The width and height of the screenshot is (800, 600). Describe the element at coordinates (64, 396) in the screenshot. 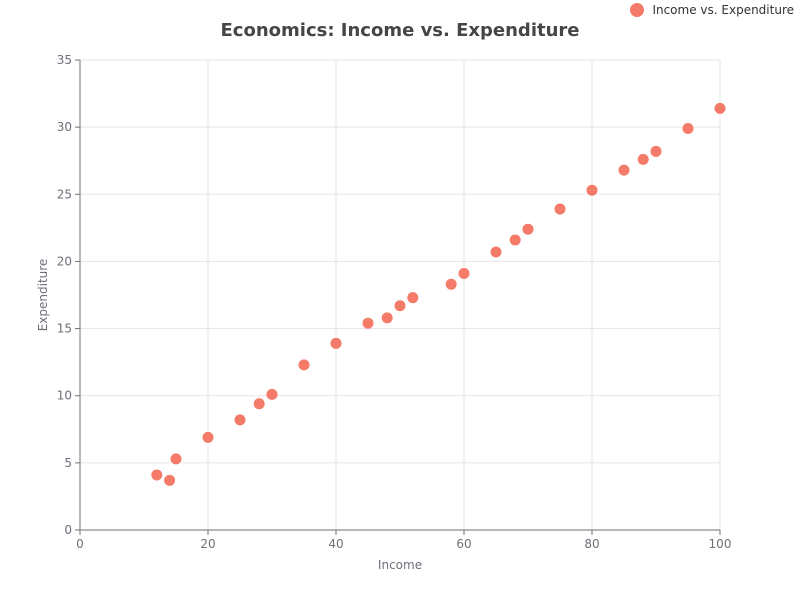

I see `y-tick-label: 10` at that location.